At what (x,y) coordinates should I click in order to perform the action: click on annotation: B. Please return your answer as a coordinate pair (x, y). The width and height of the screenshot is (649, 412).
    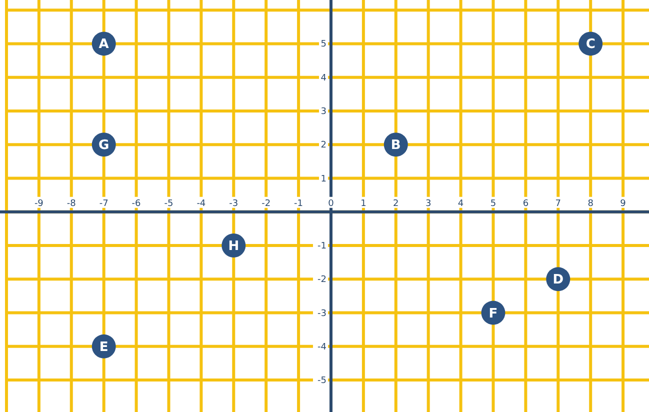
    Looking at the image, I should click on (395, 146).